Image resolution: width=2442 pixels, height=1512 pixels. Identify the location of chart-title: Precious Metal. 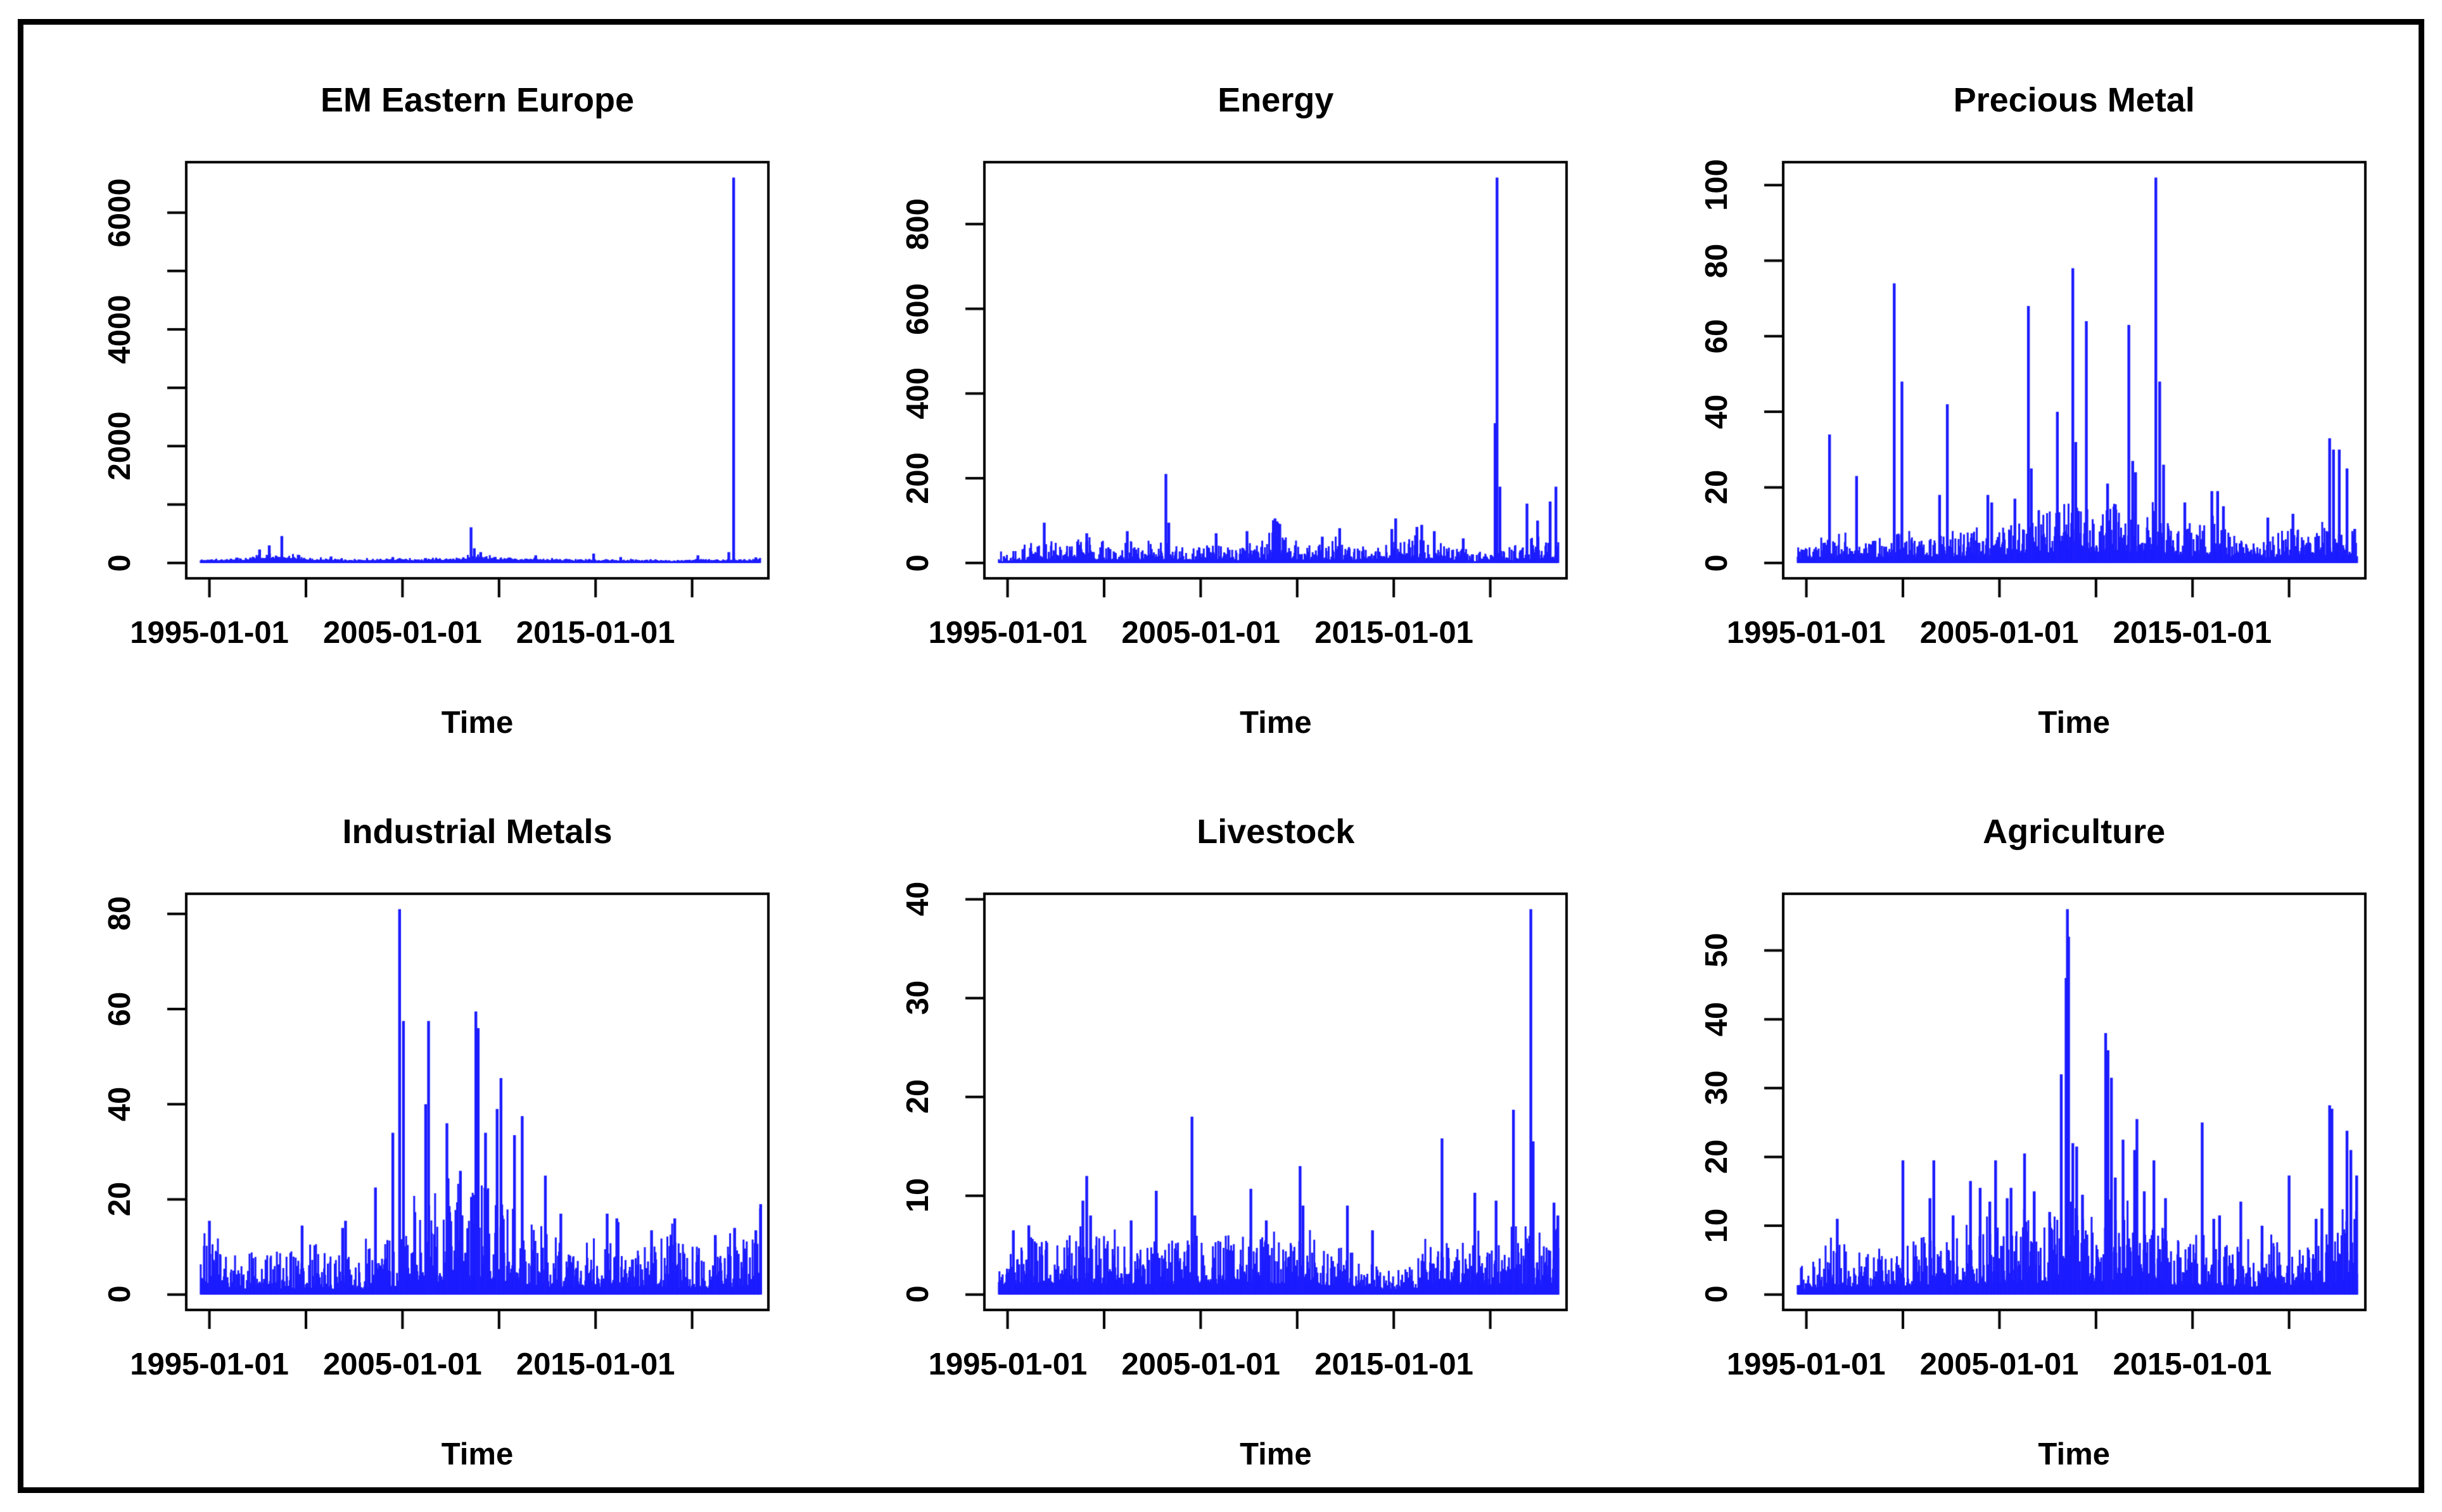
(2074, 100).